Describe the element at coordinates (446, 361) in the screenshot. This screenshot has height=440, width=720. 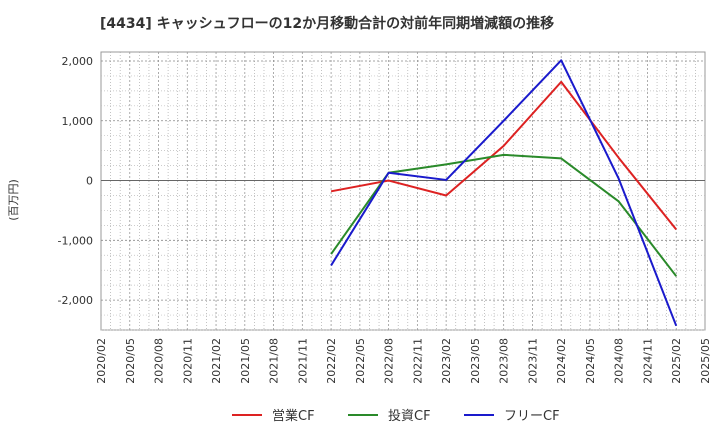
I see `x-tick-label: 2023/02` at that location.